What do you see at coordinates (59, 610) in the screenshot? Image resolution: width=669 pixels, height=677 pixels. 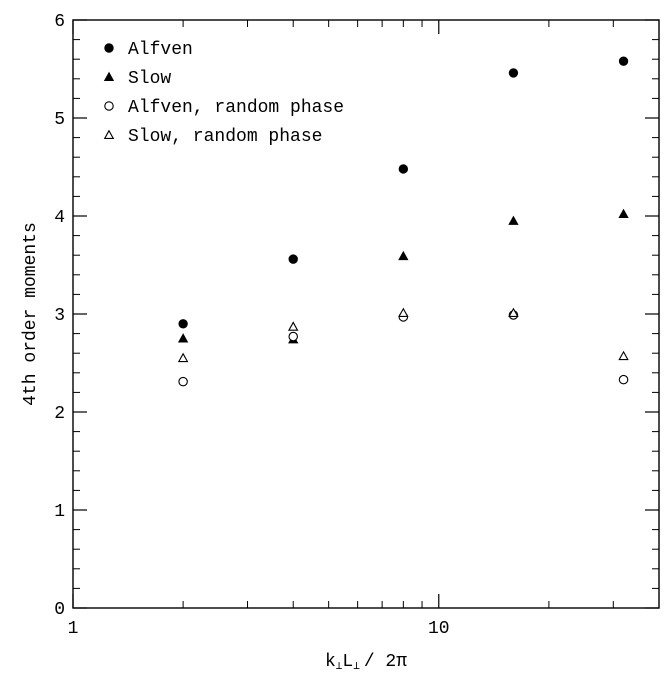 I see `y-tick-label: 0` at bounding box center [59, 610].